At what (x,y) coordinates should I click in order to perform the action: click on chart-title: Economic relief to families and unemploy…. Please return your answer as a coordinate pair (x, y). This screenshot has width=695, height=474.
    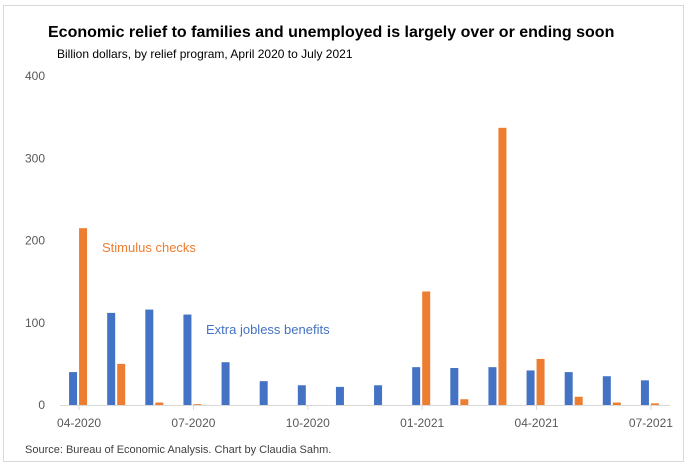
    Looking at the image, I should click on (331, 32).